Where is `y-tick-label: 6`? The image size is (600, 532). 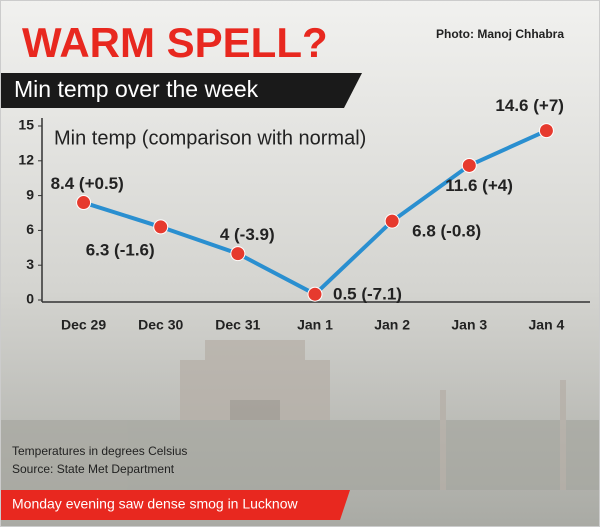 y-tick-label: 6 is located at coordinates (30, 229).